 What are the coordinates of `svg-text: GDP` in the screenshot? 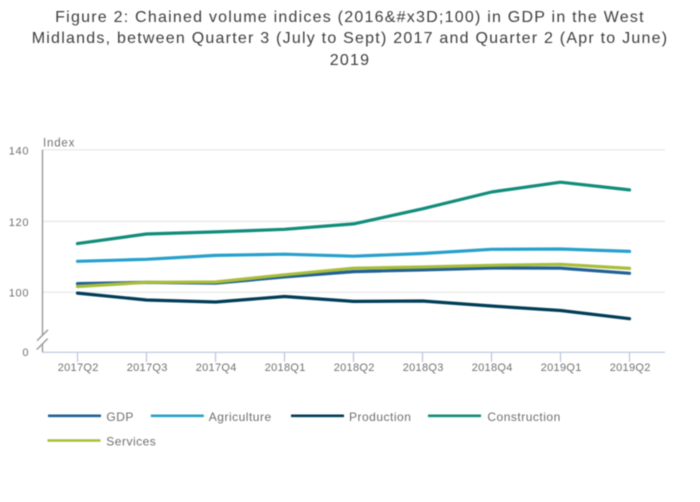 It's located at (120, 417).